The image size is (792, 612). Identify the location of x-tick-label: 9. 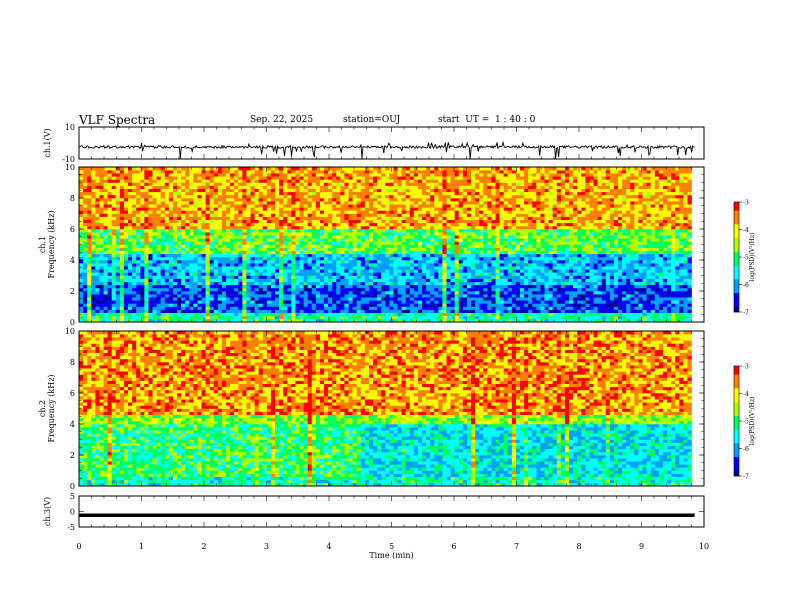
(641, 546).